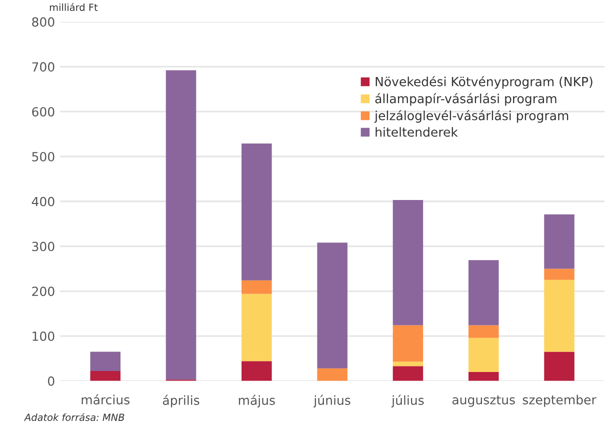  I want to click on y-tick-label: 300, so click(43, 247).